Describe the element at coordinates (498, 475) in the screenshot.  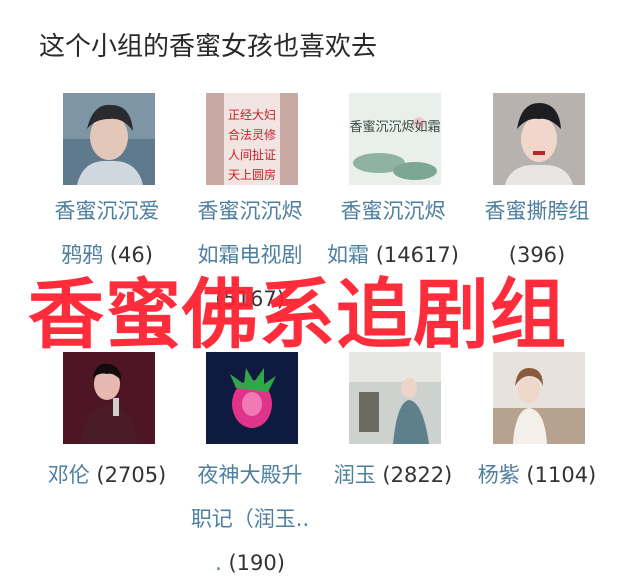
I see `group-name-8: 杨紫` at that location.